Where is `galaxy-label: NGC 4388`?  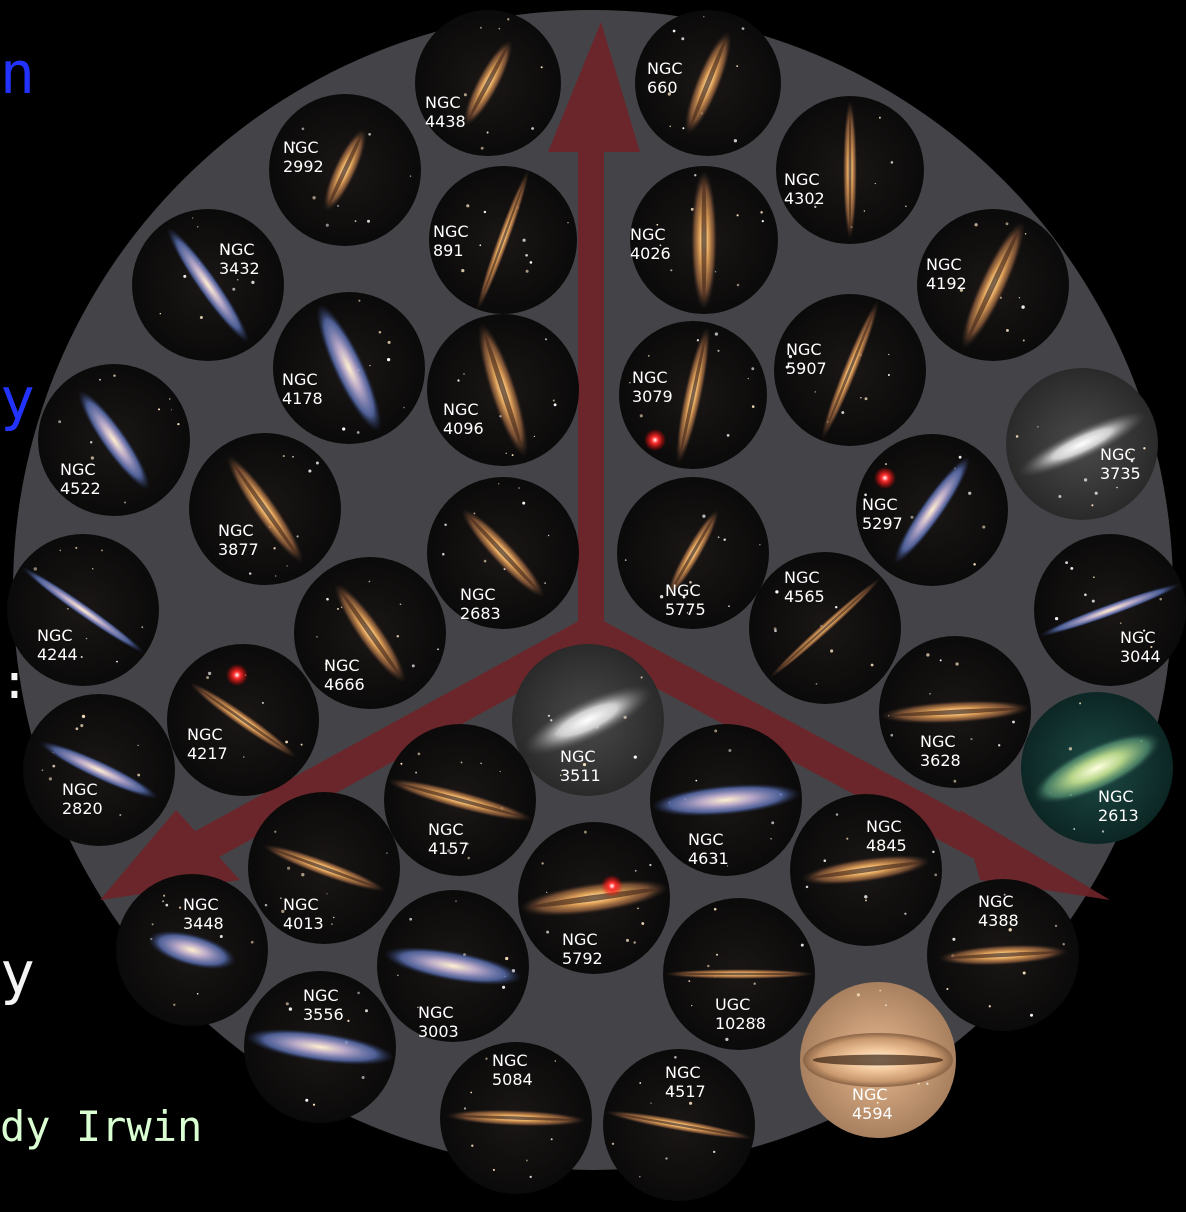 galaxy-label: NGC 4388 is located at coordinates (998, 911).